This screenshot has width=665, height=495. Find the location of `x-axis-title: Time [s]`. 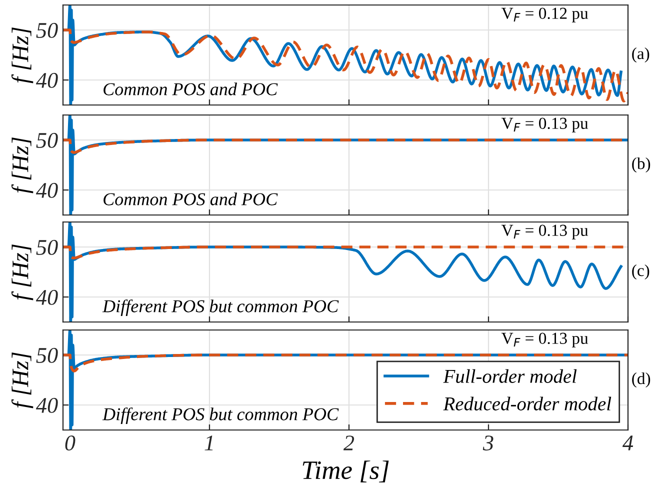

x-axis-title: Time [s] is located at coordinates (345, 471).